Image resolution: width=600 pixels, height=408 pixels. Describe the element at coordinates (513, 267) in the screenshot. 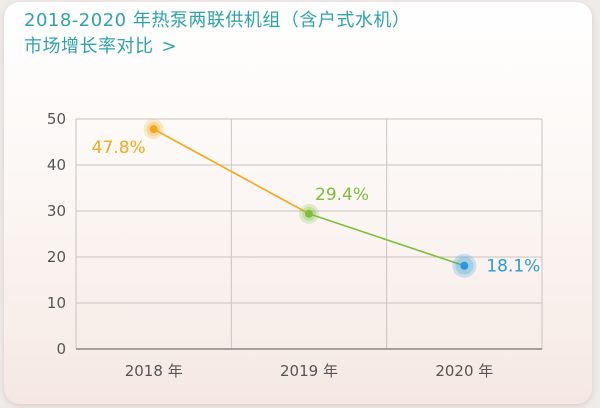

I see `data-label: 18.1%` at that location.